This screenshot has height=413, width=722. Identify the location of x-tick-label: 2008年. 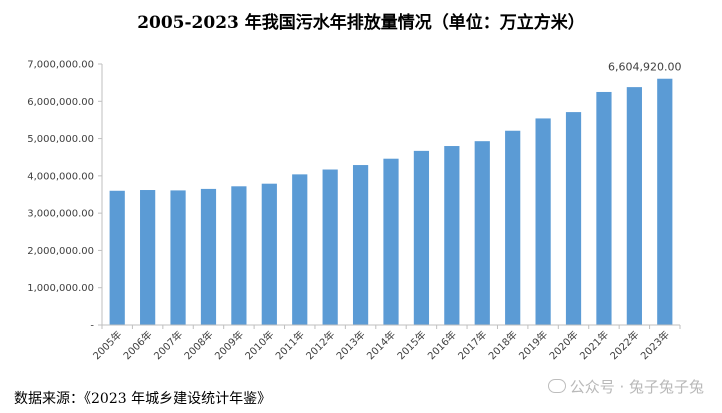
(198, 345).